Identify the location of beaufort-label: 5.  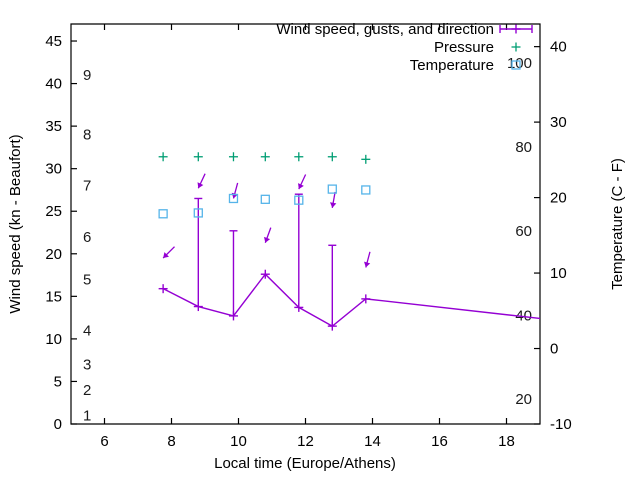
(87, 279).